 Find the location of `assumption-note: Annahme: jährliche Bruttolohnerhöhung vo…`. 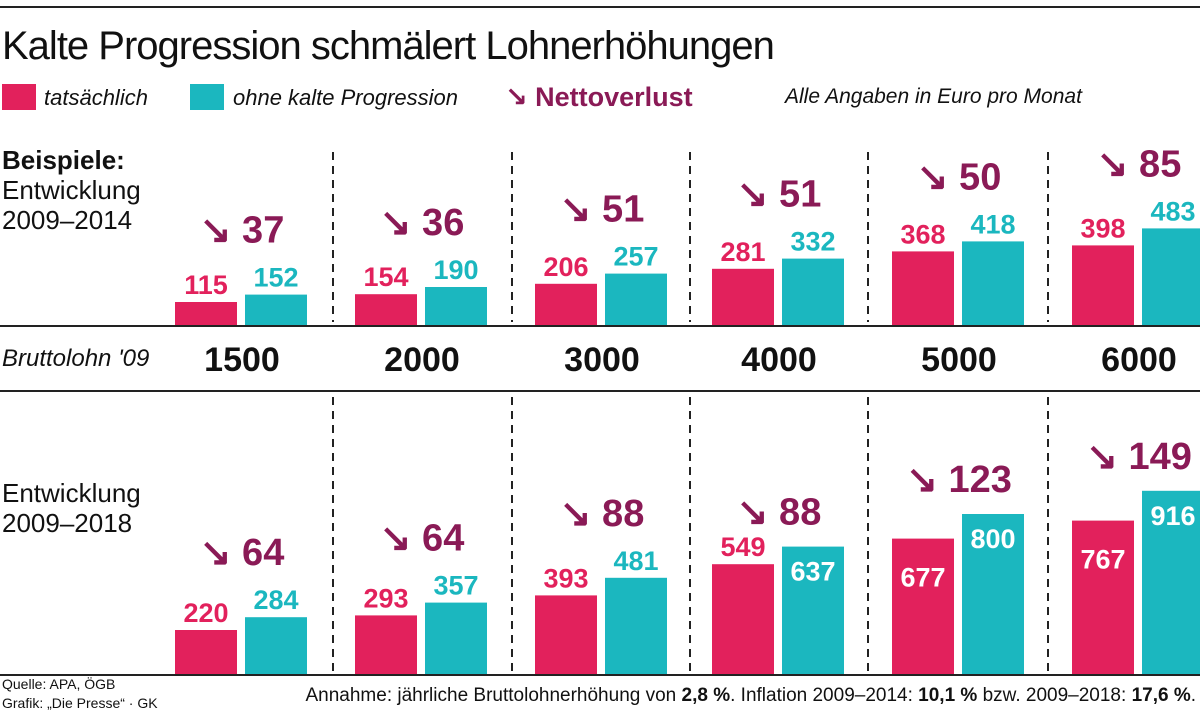

assumption-note: Annahme: jährliche Bruttolohnerhöhung vo… is located at coordinates (750, 696).